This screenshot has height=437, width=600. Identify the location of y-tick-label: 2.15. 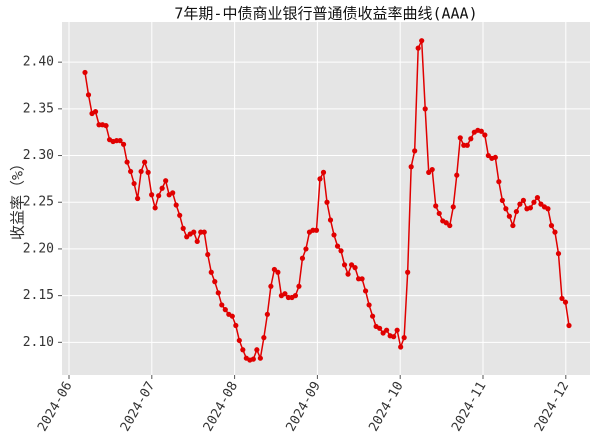
(38, 295).